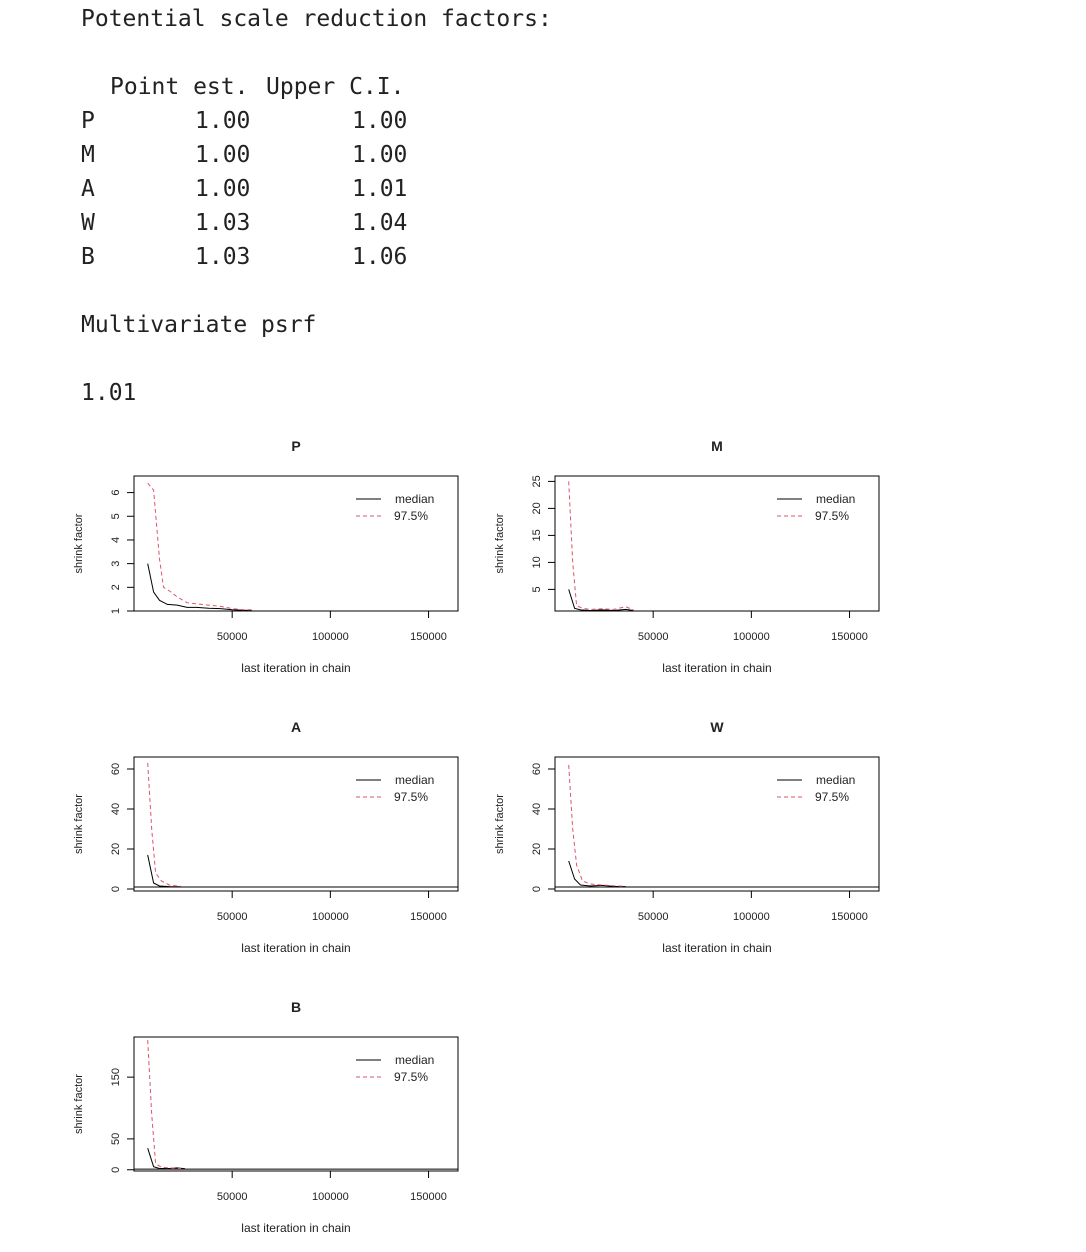  Describe the element at coordinates (88, 121) in the screenshot. I see `psrf-row-name: P` at that location.